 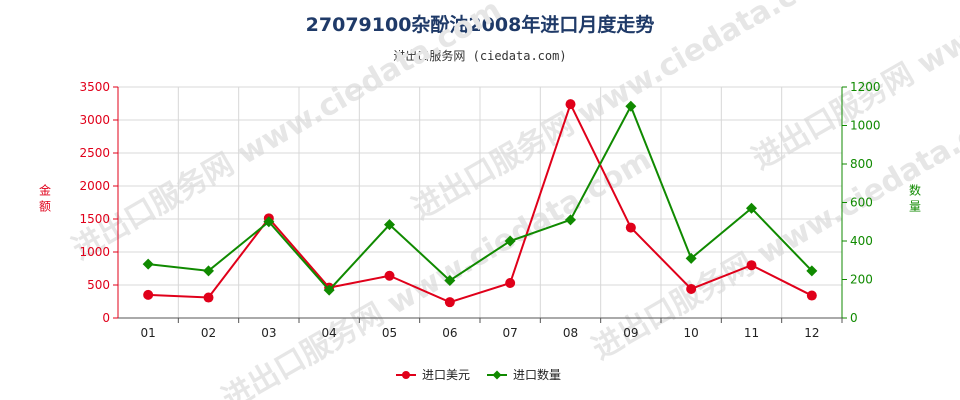 What do you see at coordinates (570, 333) in the screenshot?
I see `x-tick-label: 08` at bounding box center [570, 333].